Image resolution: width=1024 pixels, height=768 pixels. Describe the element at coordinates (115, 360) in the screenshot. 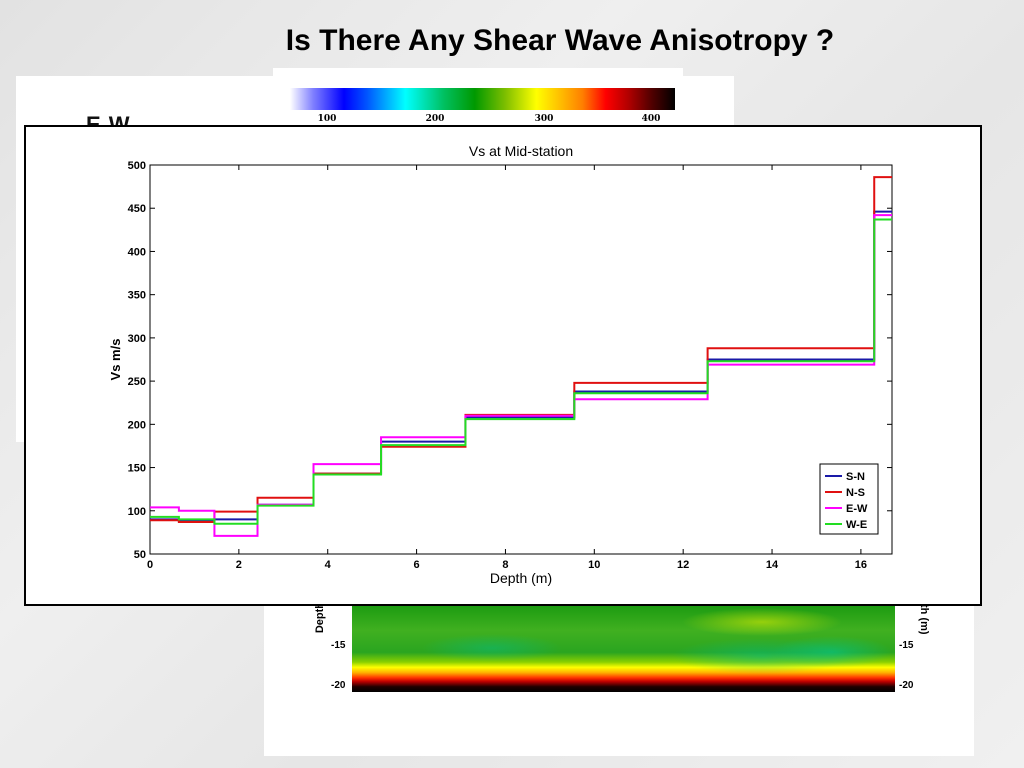

I see `y-axis-label: Vs m/s` at that location.